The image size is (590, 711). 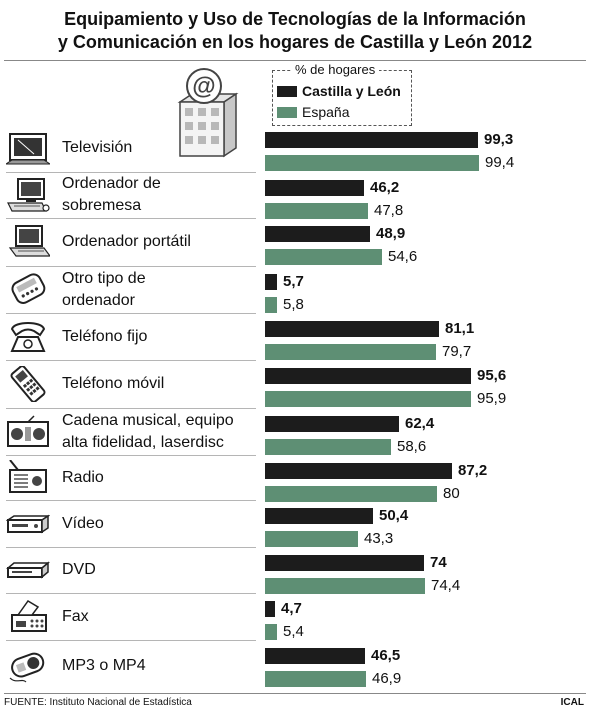 What do you see at coordinates (104, 665) in the screenshot?
I see `category-label-line: MP3 o MP4` at bounding box center [104, 665].